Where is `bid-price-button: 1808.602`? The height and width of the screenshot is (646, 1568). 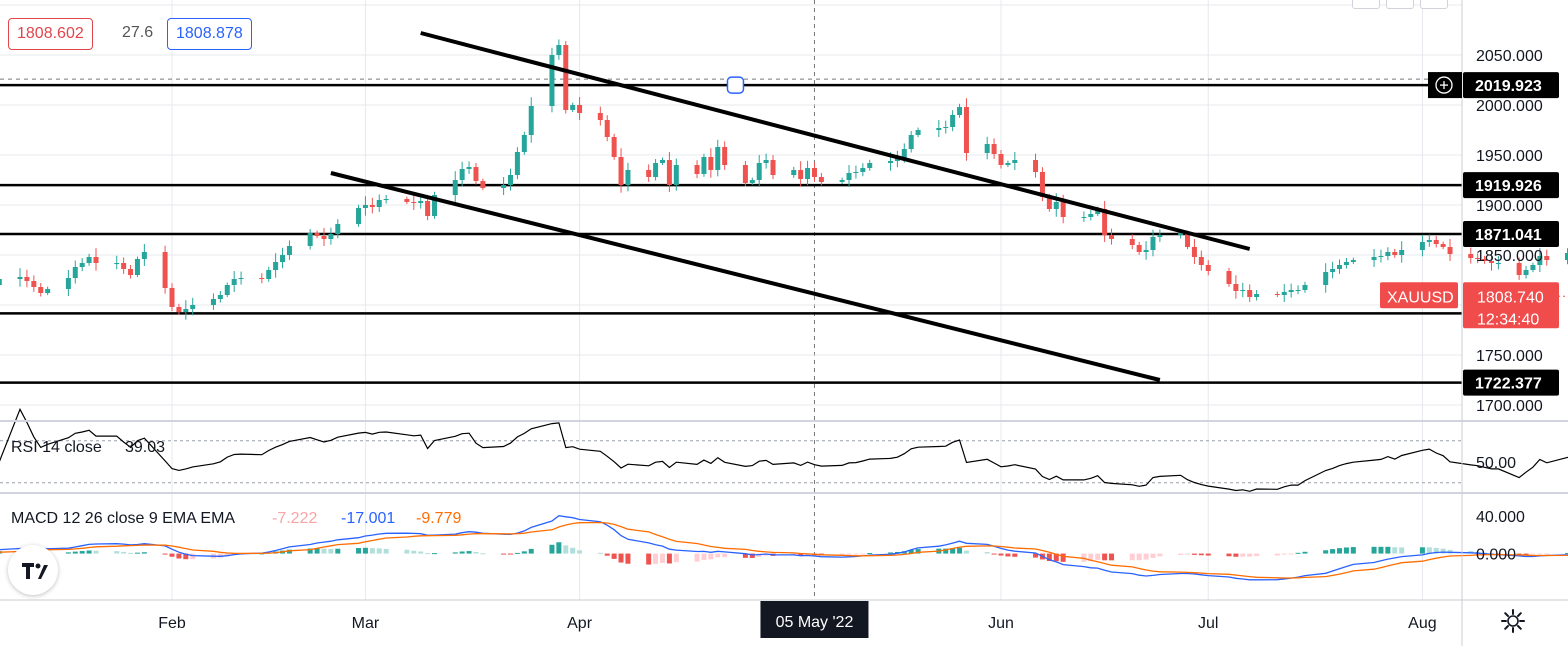
bid-price-button: 1808.602 is located at coordinates (50, 34).